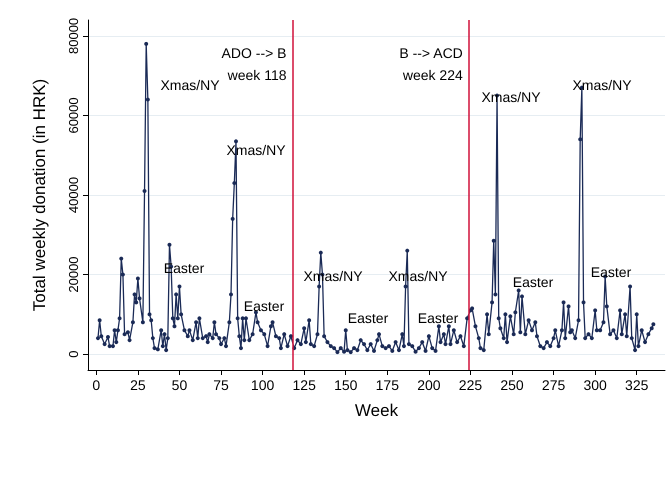 This screenshot has width=668, height=496. What do you see at coordinates (73, 115) in the screenshot?
I see `y-tick-label: 60000` at bounding box center [73, 115].